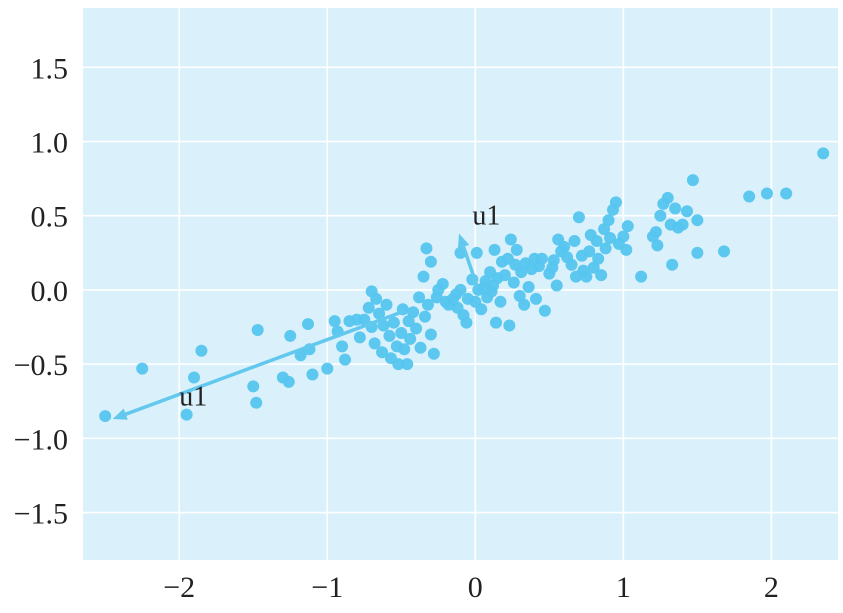 Image resolution: width=843 pixels, height=613 pixels. I want to click on arrow-head, so click(120, 414).